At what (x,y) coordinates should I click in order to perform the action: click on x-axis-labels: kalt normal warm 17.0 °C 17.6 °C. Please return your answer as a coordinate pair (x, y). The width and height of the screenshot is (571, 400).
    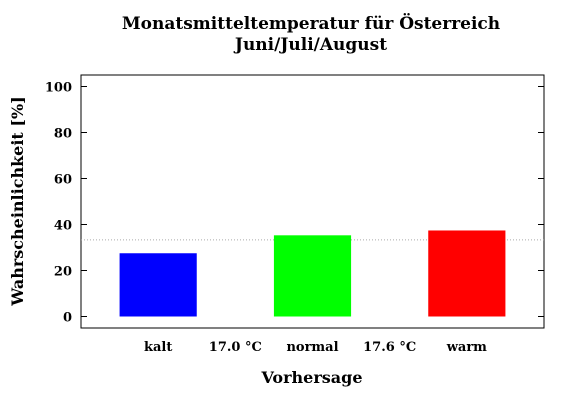
    Looking at the image, I should click on (315, 347).